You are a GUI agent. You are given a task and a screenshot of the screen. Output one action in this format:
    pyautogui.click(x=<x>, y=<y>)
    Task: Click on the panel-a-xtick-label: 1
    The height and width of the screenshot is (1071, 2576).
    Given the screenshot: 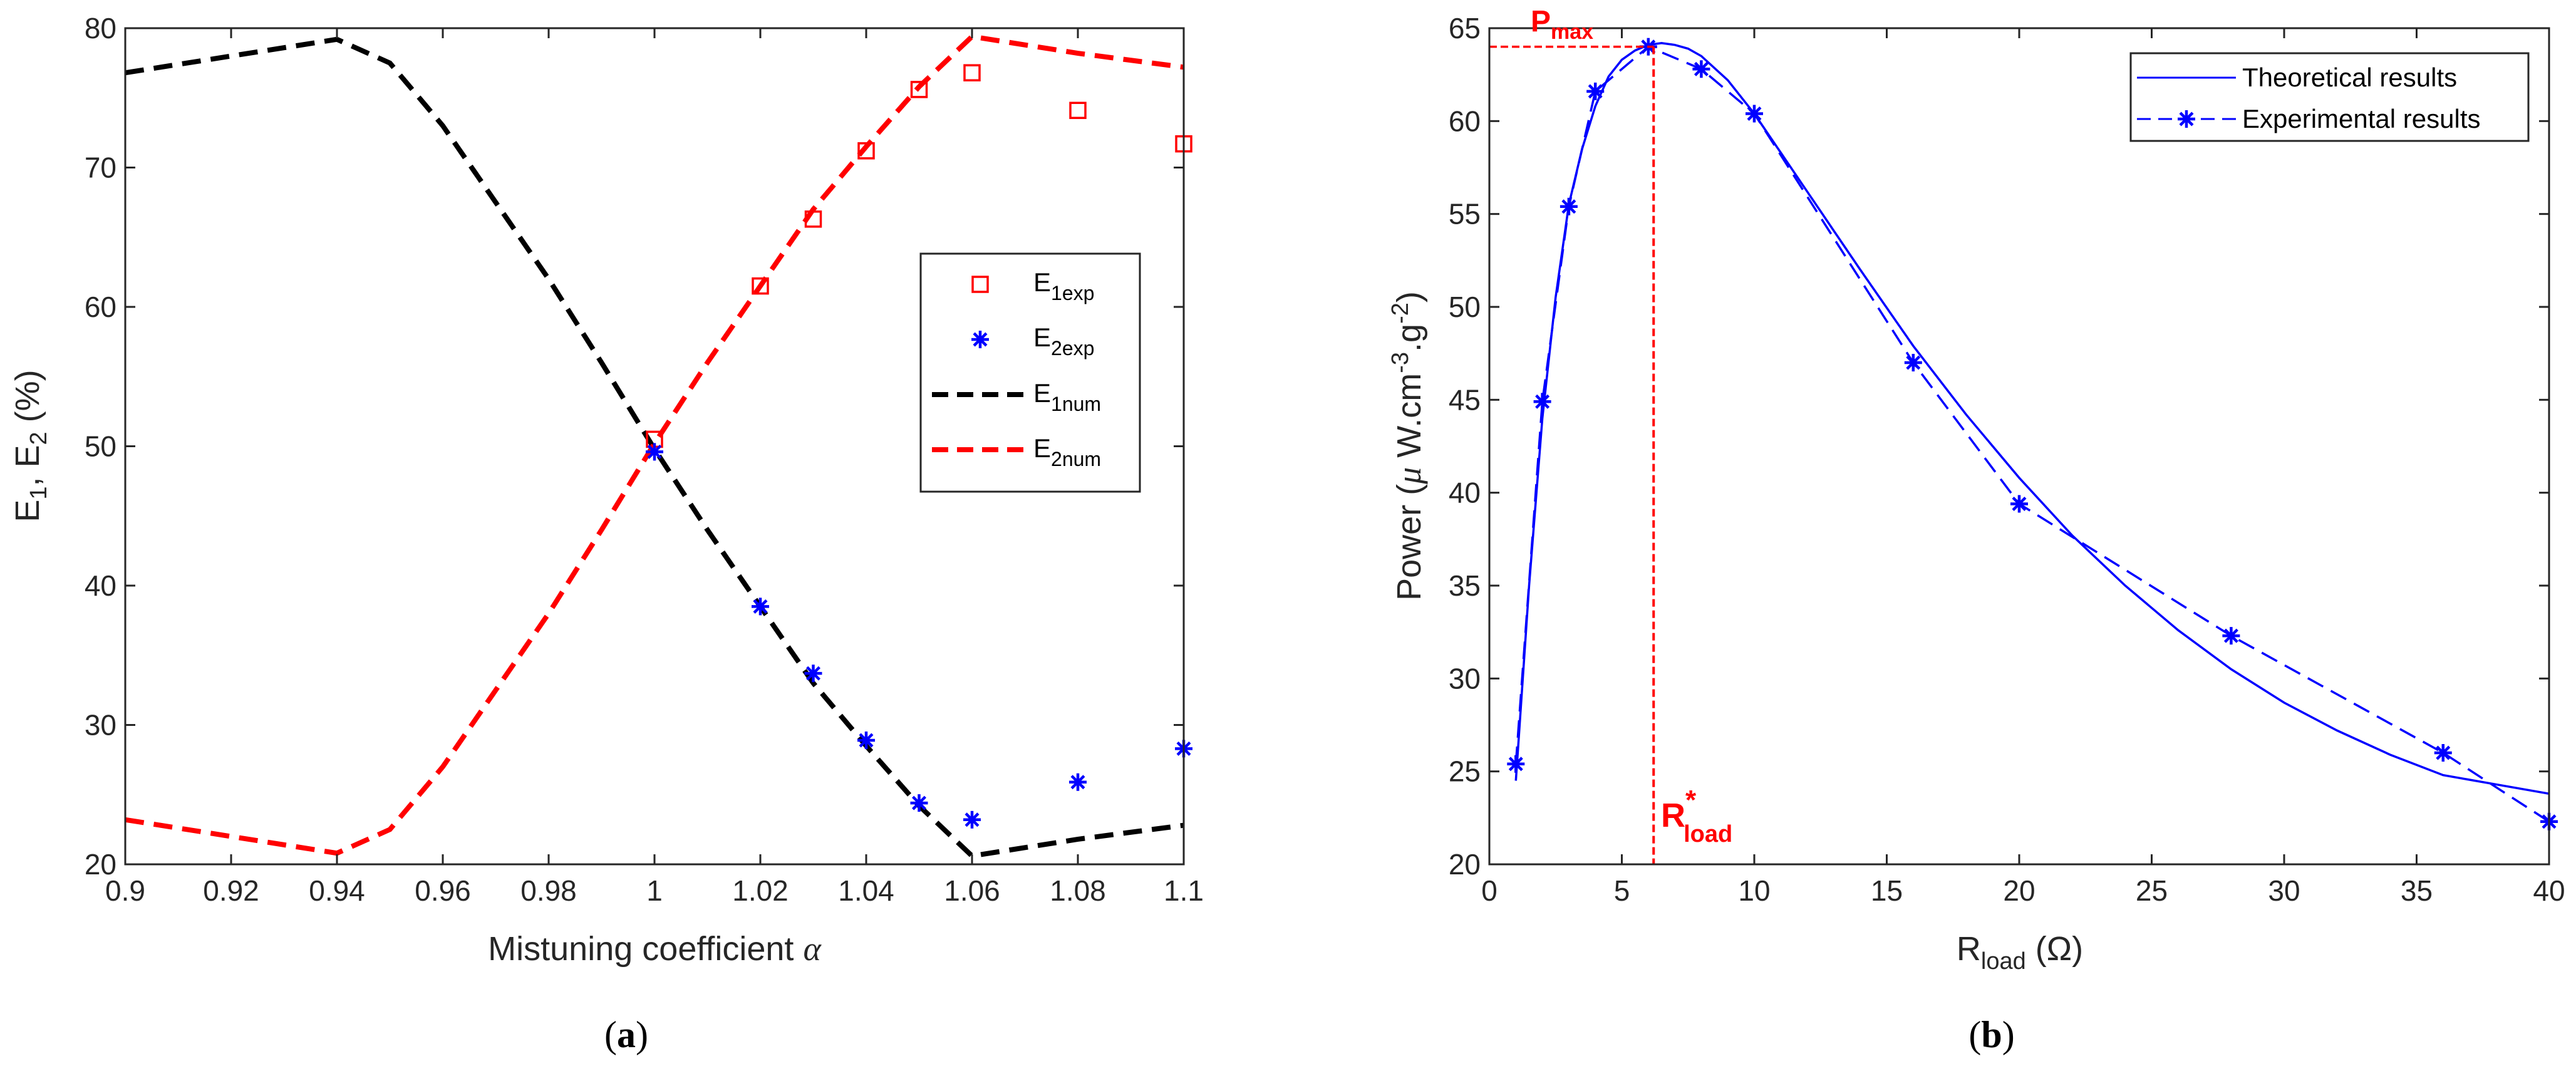 What is the action you would take?
    pyautogui.click(x=654, y=890)
    